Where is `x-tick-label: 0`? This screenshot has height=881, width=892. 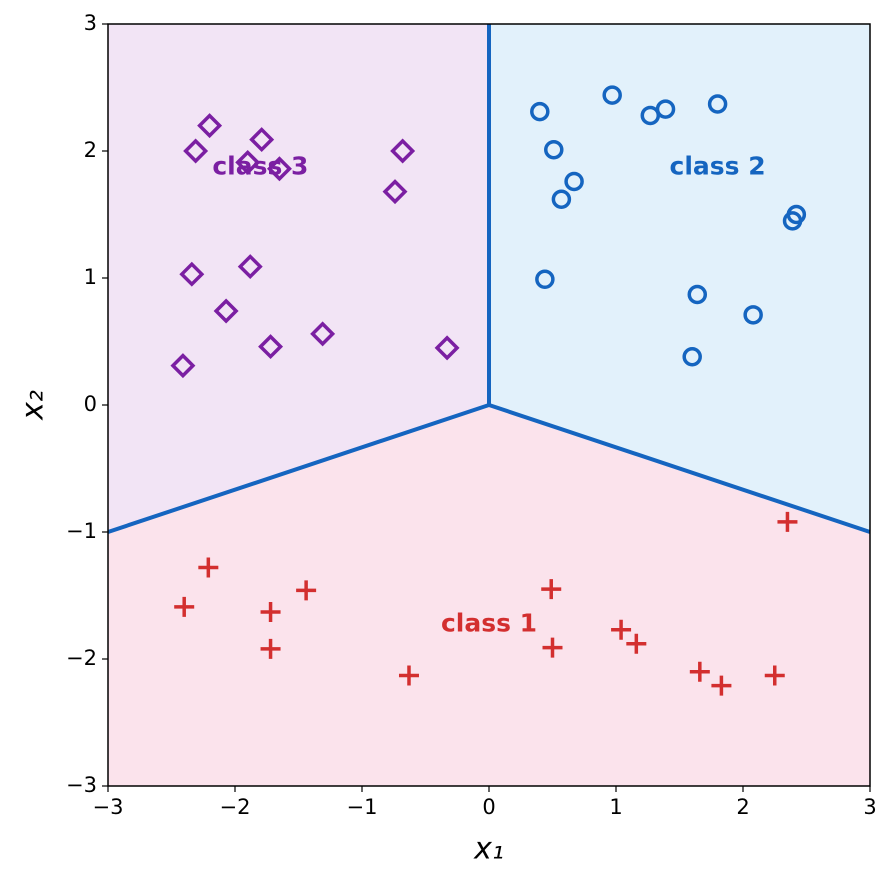 x-tick-label: 0 is located at coordinates (488, 807).